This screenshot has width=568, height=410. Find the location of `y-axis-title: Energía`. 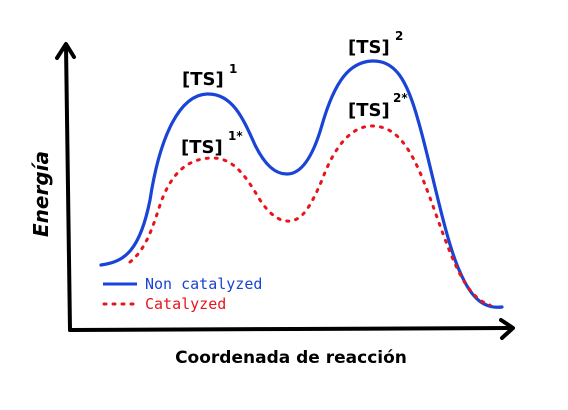

y-axis-title: Energía is located at coordinates (41, 194).